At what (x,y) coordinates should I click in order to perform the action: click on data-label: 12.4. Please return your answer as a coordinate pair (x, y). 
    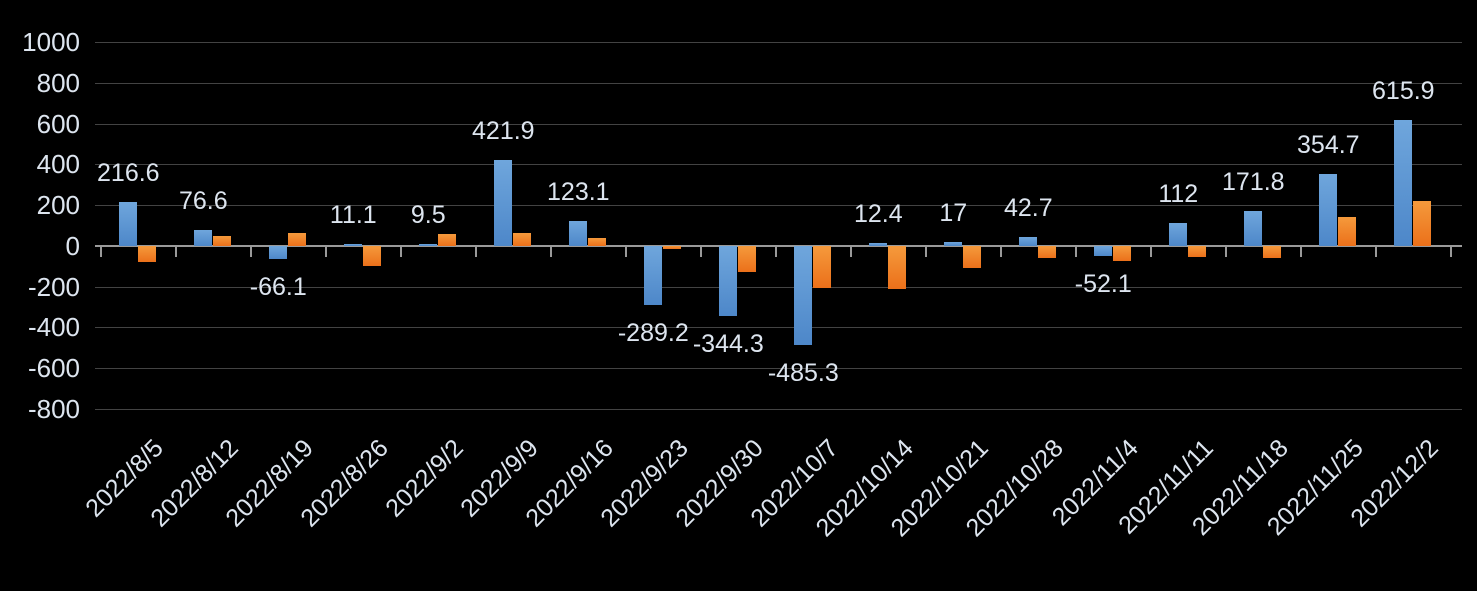
    Looking at the image, I should click on (878, 214).